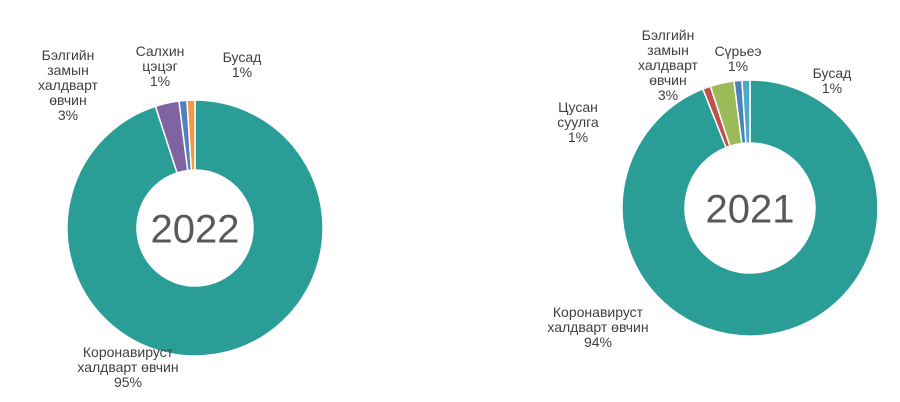  I want to click on slice-label: Коронавируст халдварт өвчин 95%, so click(128, 367).